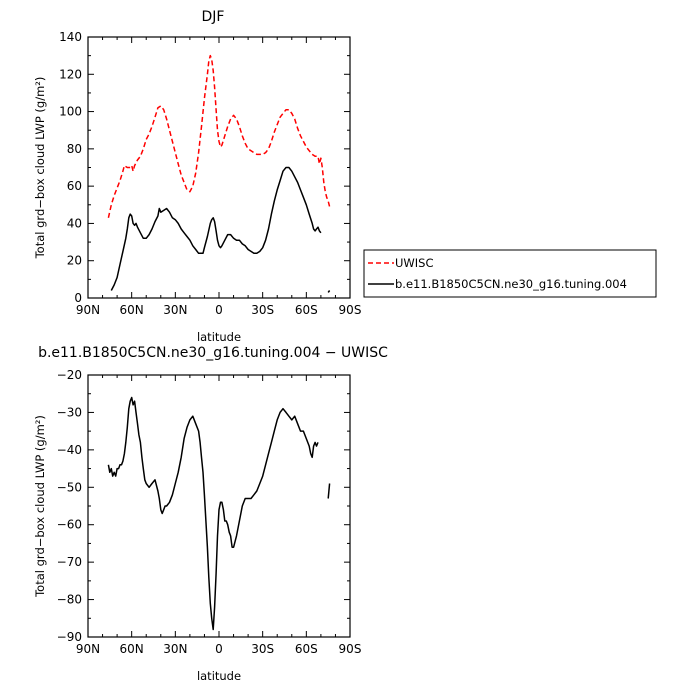 Image resolution: width=686 pixels, height=688 pixels. I want to click on y-tick-label: 140, so click(70, 37).